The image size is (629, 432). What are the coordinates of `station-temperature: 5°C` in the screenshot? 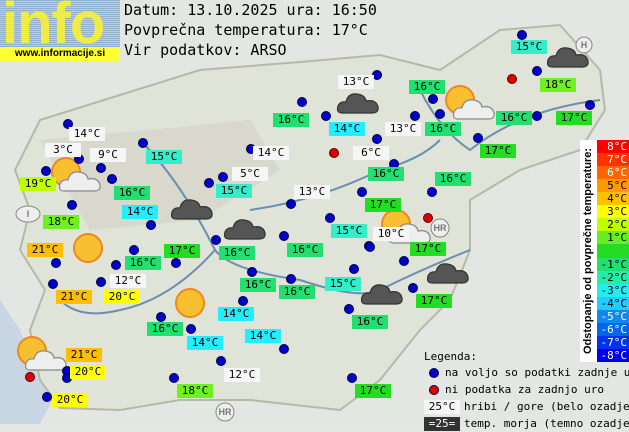 It's located at (250, 174).